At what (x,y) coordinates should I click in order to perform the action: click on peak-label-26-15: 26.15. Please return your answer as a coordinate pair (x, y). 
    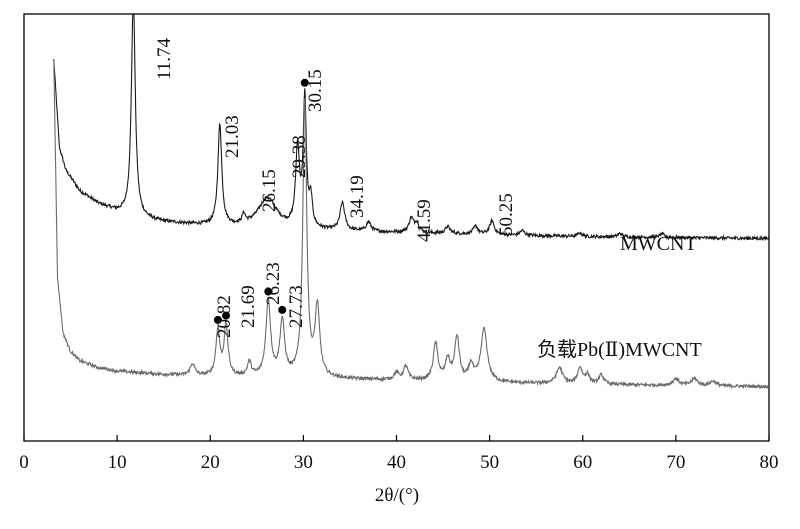
    Looking at the image, I should click on (269, 190).